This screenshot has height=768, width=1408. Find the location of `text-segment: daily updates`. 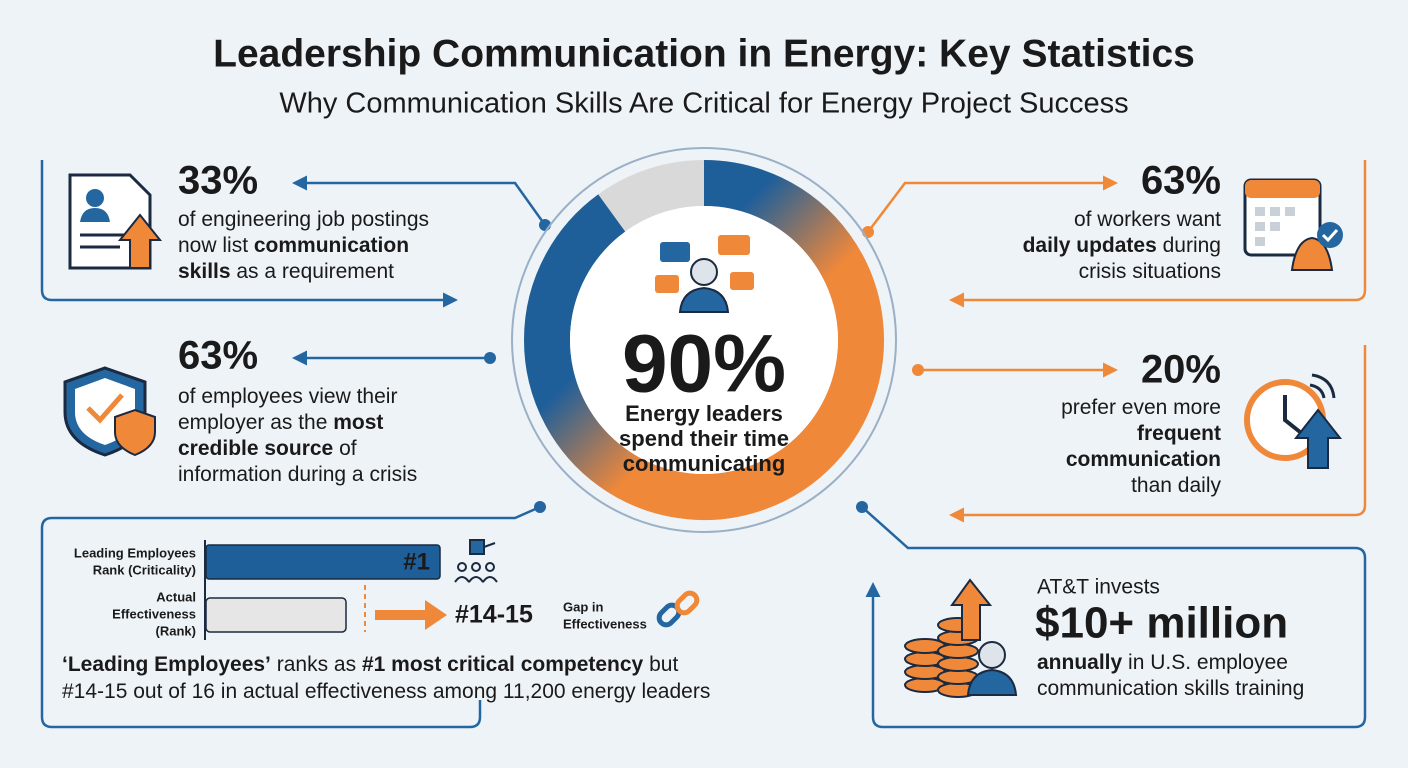

text-segment: daily updates is located at coordinates (1090, 245).